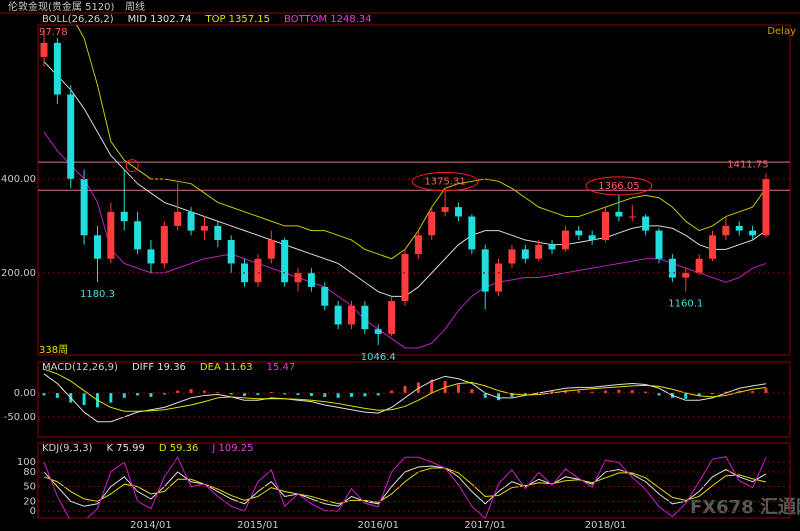 This screenshot has height=531, width=800. What do you see at coordinates (485, 525) in the screenshot?
I see `x-tick-label: 2017/01` at bounding box center [485, 525].